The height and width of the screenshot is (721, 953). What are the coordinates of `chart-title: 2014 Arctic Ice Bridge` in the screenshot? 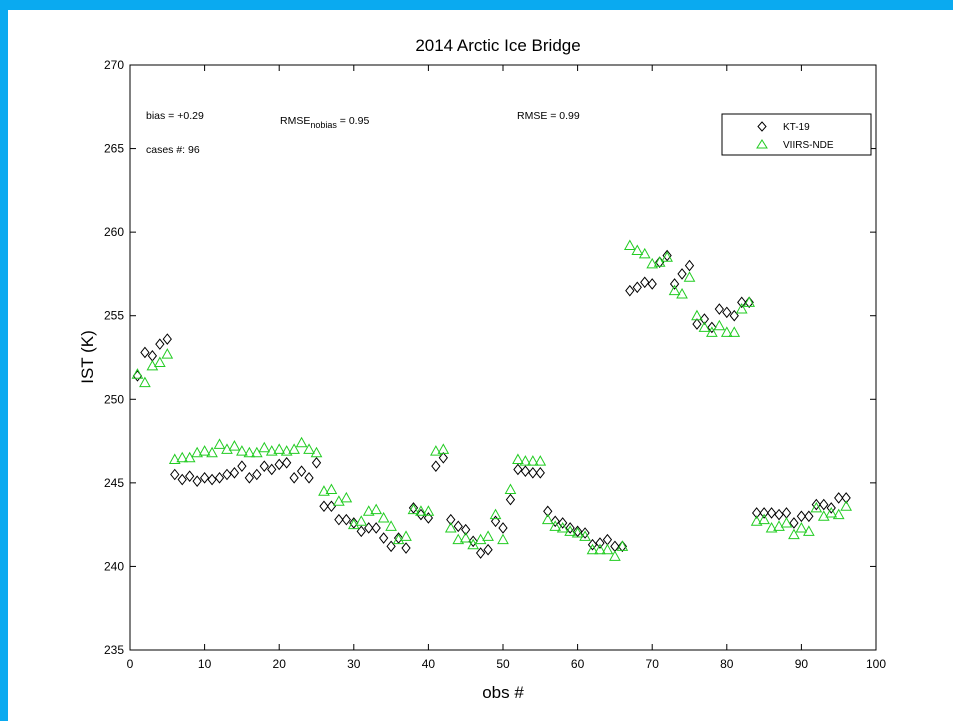 It's located at (497, 45).